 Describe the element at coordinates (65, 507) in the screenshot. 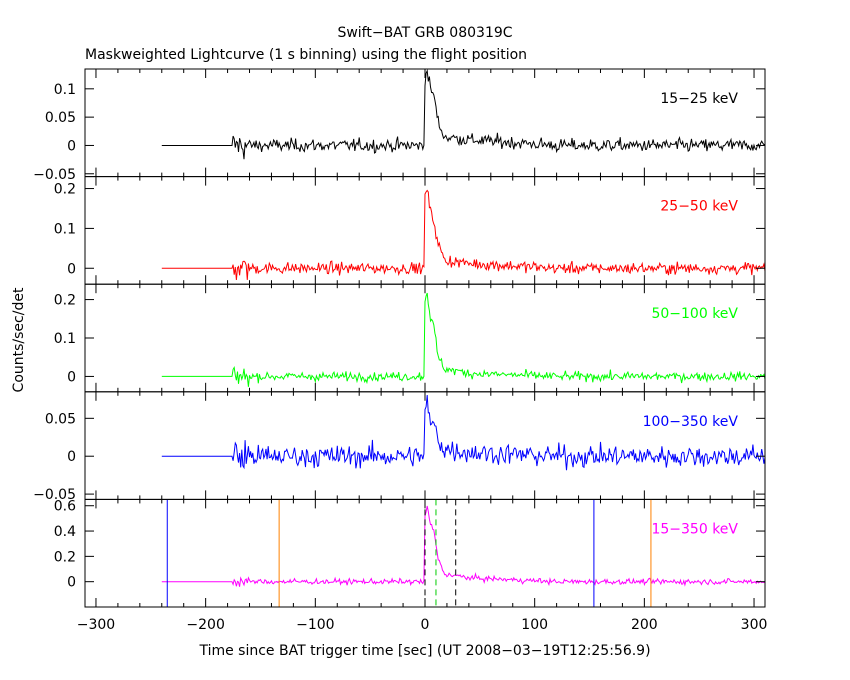

I see `y-tick-label: 0.6` at that location.